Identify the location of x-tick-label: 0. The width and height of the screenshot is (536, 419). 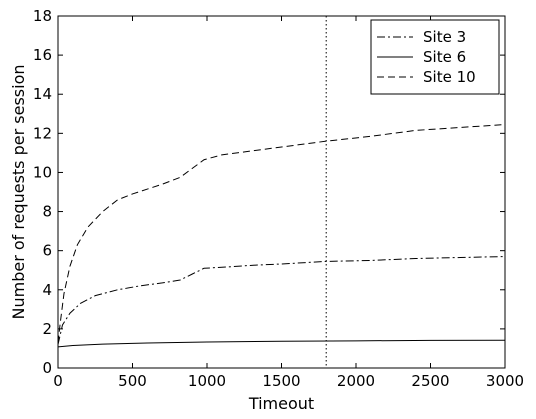
(58, 381).